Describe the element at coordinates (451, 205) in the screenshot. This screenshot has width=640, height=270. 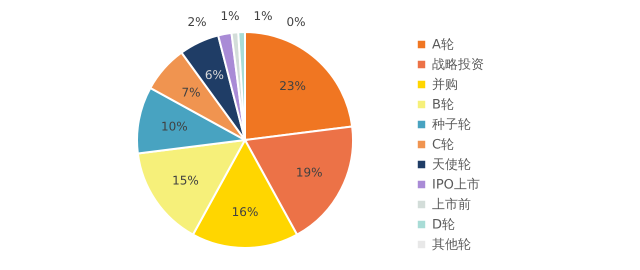
I see `legend-label: 上市前` at that location.